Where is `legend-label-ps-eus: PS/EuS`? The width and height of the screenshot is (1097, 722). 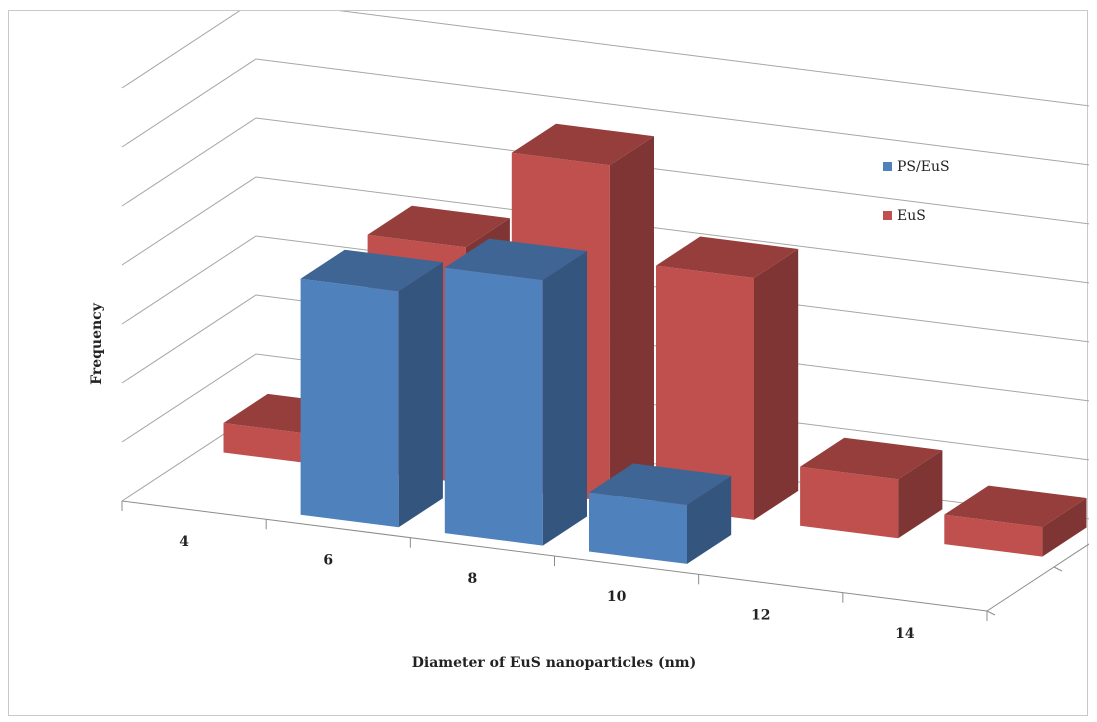
legend-label-ps-eus: PS/EuS is located at coordinates (923, 167).